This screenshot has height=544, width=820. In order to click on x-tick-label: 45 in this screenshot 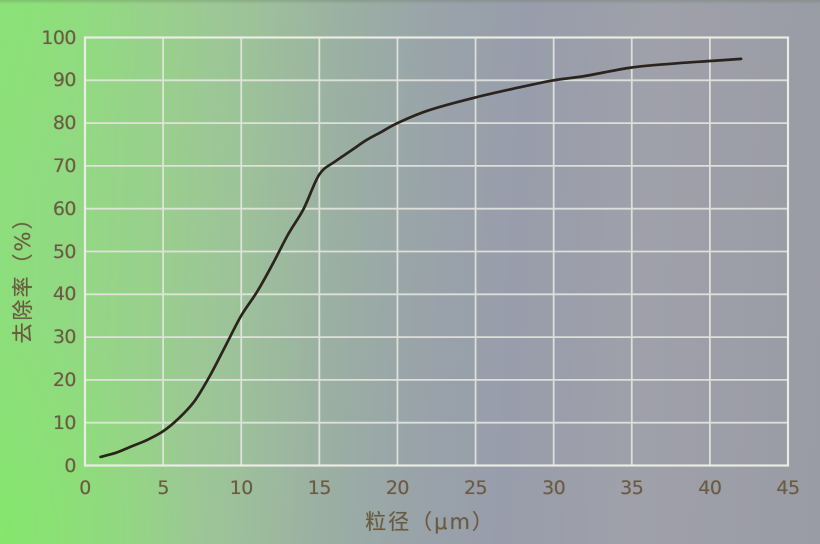, I will do `click(788, 488)`.